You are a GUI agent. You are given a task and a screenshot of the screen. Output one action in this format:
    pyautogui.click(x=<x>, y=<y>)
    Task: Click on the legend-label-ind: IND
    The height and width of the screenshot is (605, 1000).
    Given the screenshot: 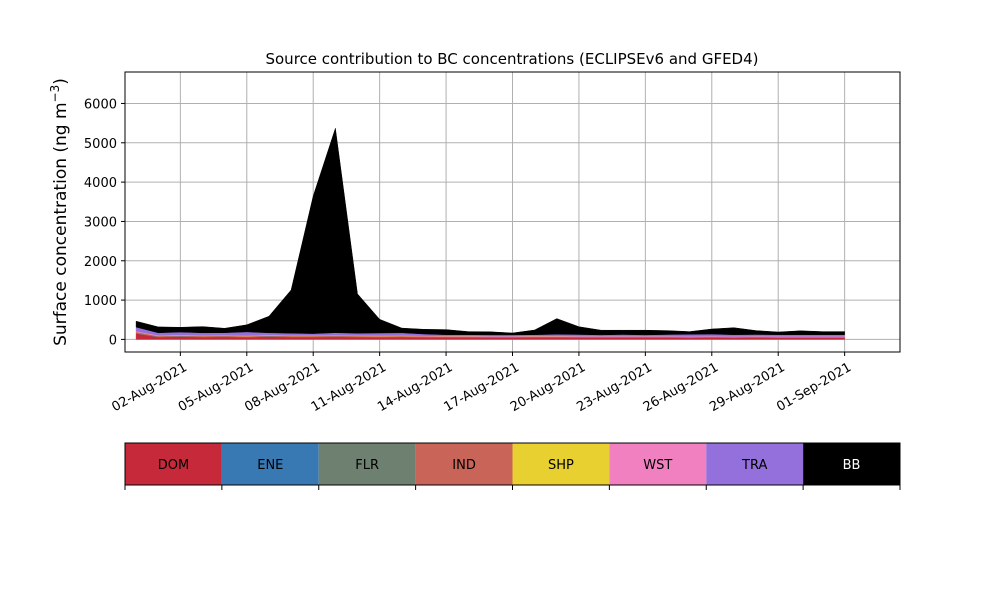 What is the action you would take?
    pyautogui.click(x=464, y=465)
    